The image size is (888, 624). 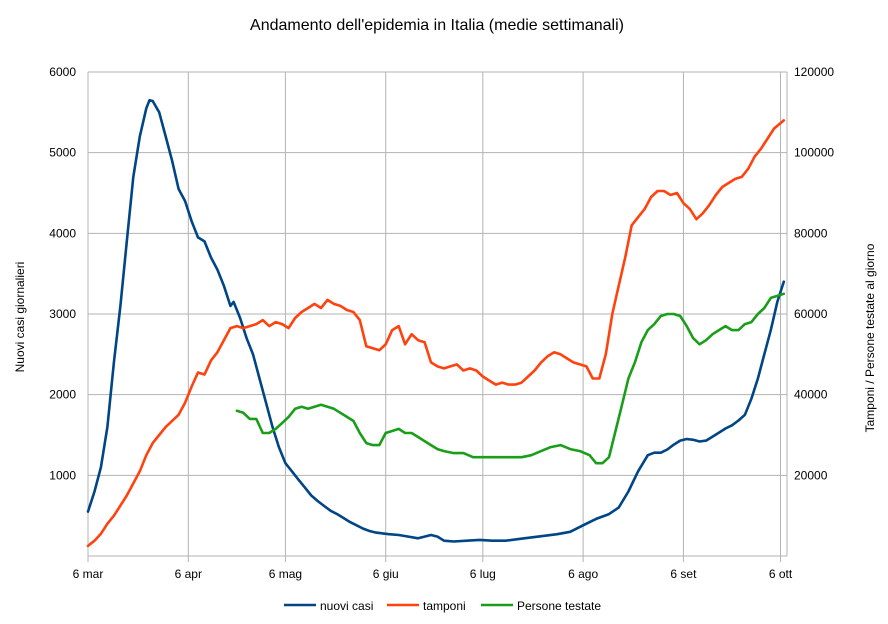 I want to click on y2-tick-label: 100000, so click(x=814, y=153).